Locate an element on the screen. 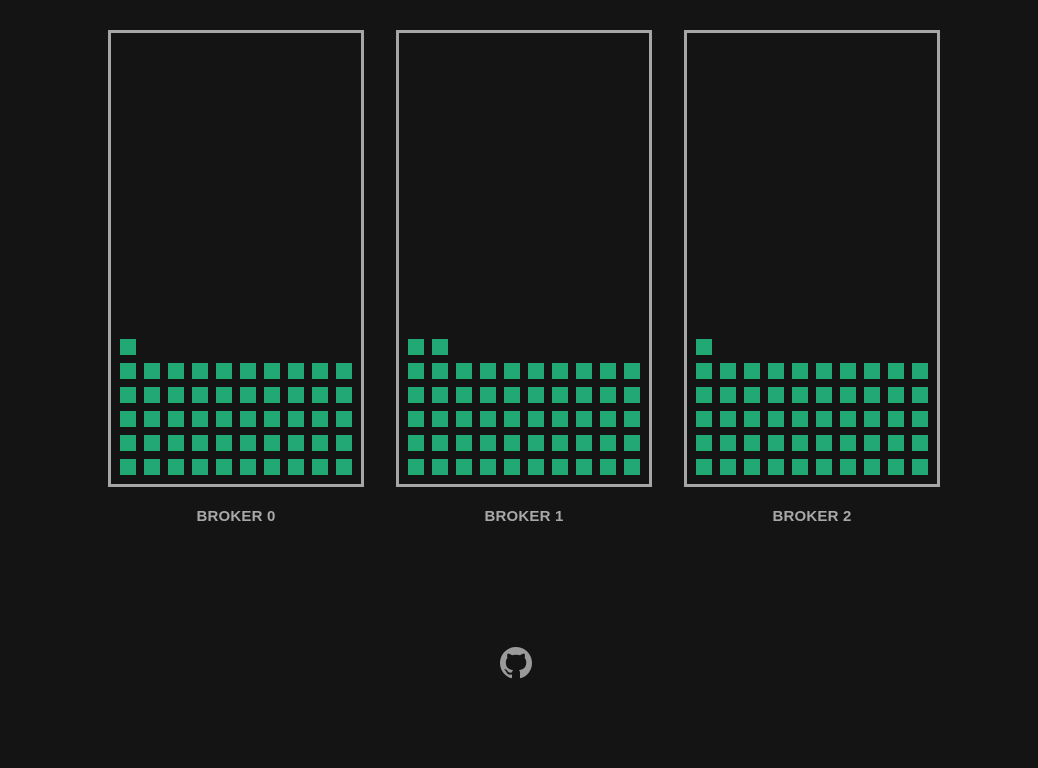  github-icon is located at coordinates (516, 663).